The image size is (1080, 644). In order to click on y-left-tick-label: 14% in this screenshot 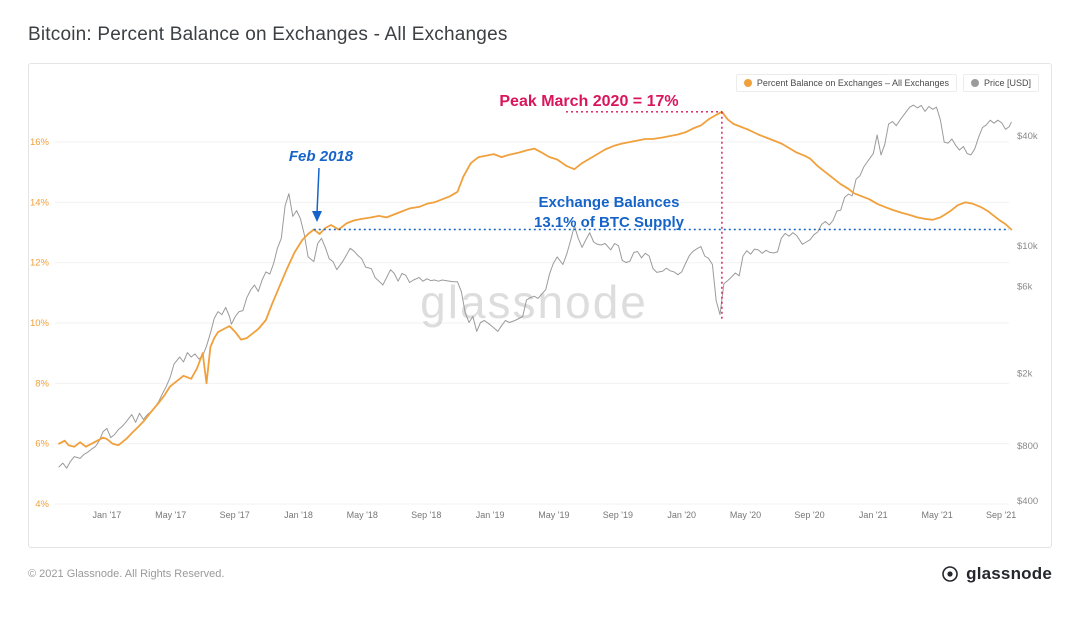, I will do `click(40, 202)`.